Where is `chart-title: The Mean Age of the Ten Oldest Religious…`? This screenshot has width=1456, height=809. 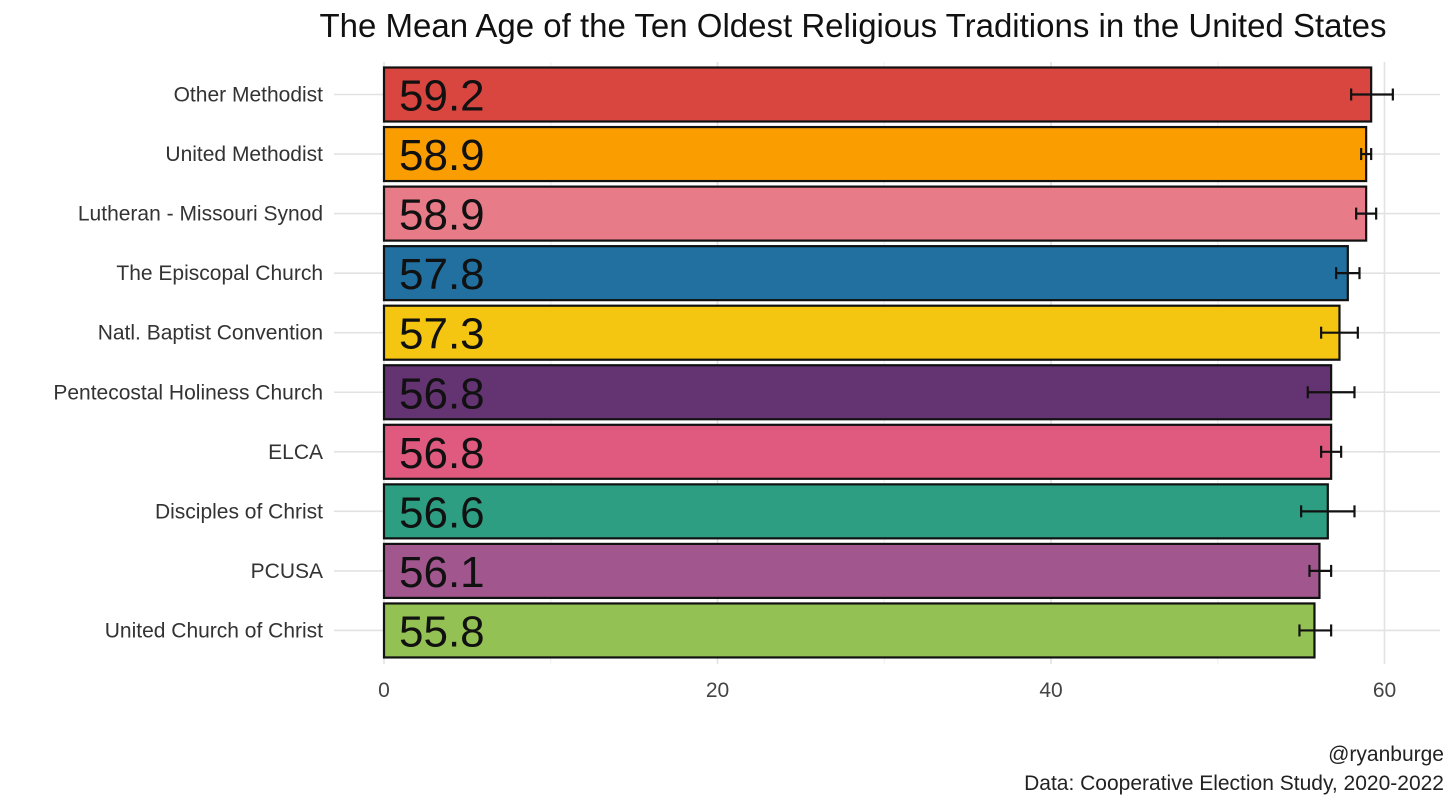
chart-title: The Mean Age of the Ten Oldest Religious… is located at coordinates (852, 25).